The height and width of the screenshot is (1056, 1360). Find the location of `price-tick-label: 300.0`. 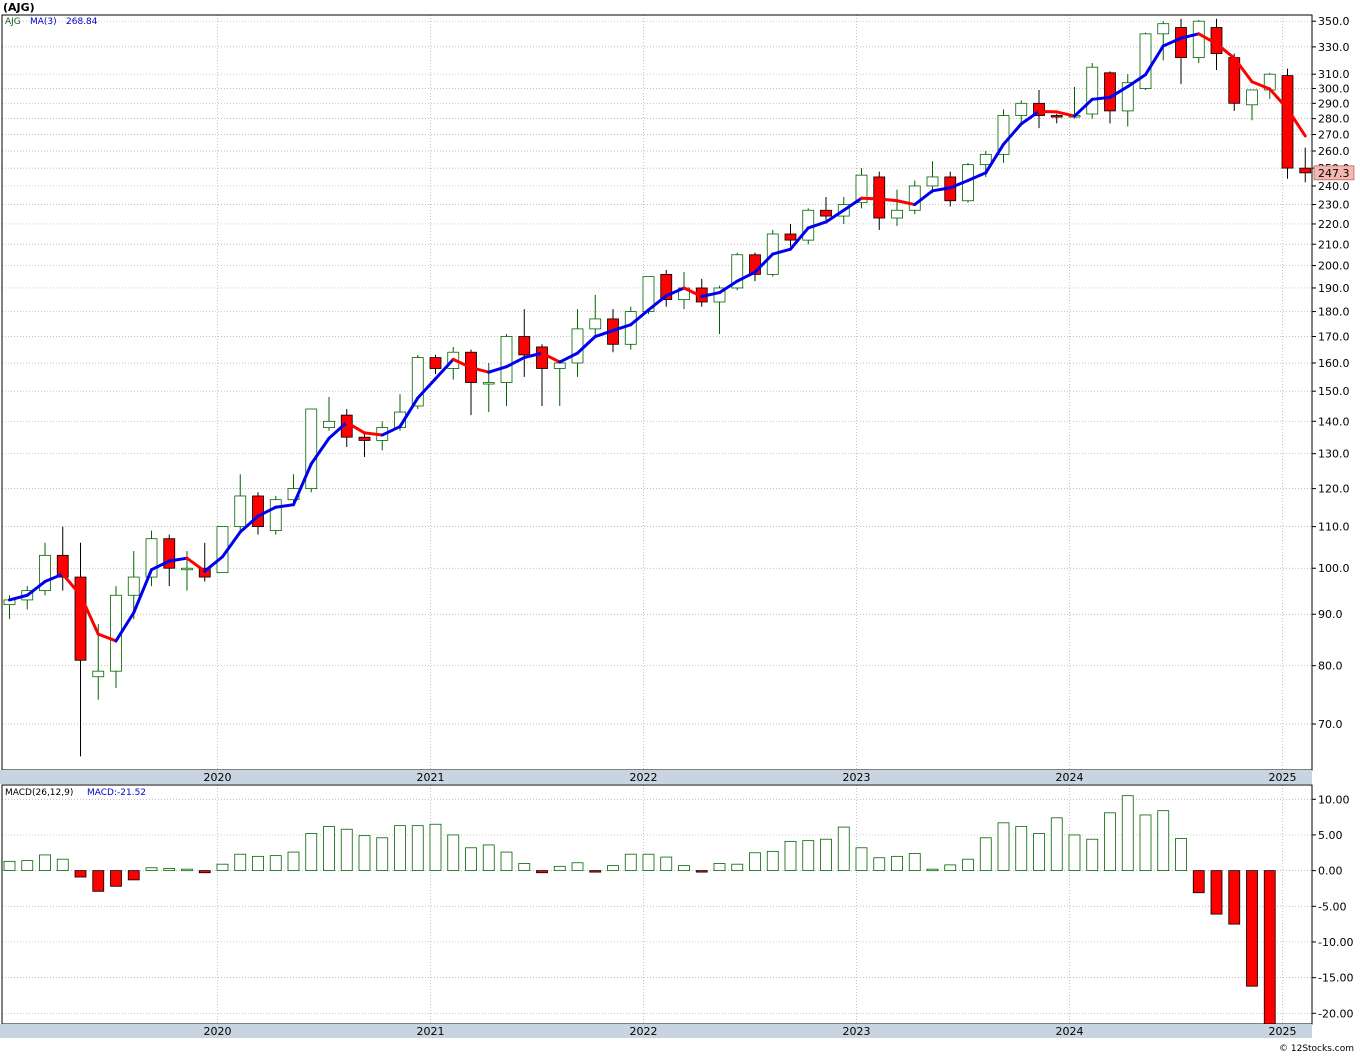

price-tick-label: 300.0 is located at coordinates (1334, 89).